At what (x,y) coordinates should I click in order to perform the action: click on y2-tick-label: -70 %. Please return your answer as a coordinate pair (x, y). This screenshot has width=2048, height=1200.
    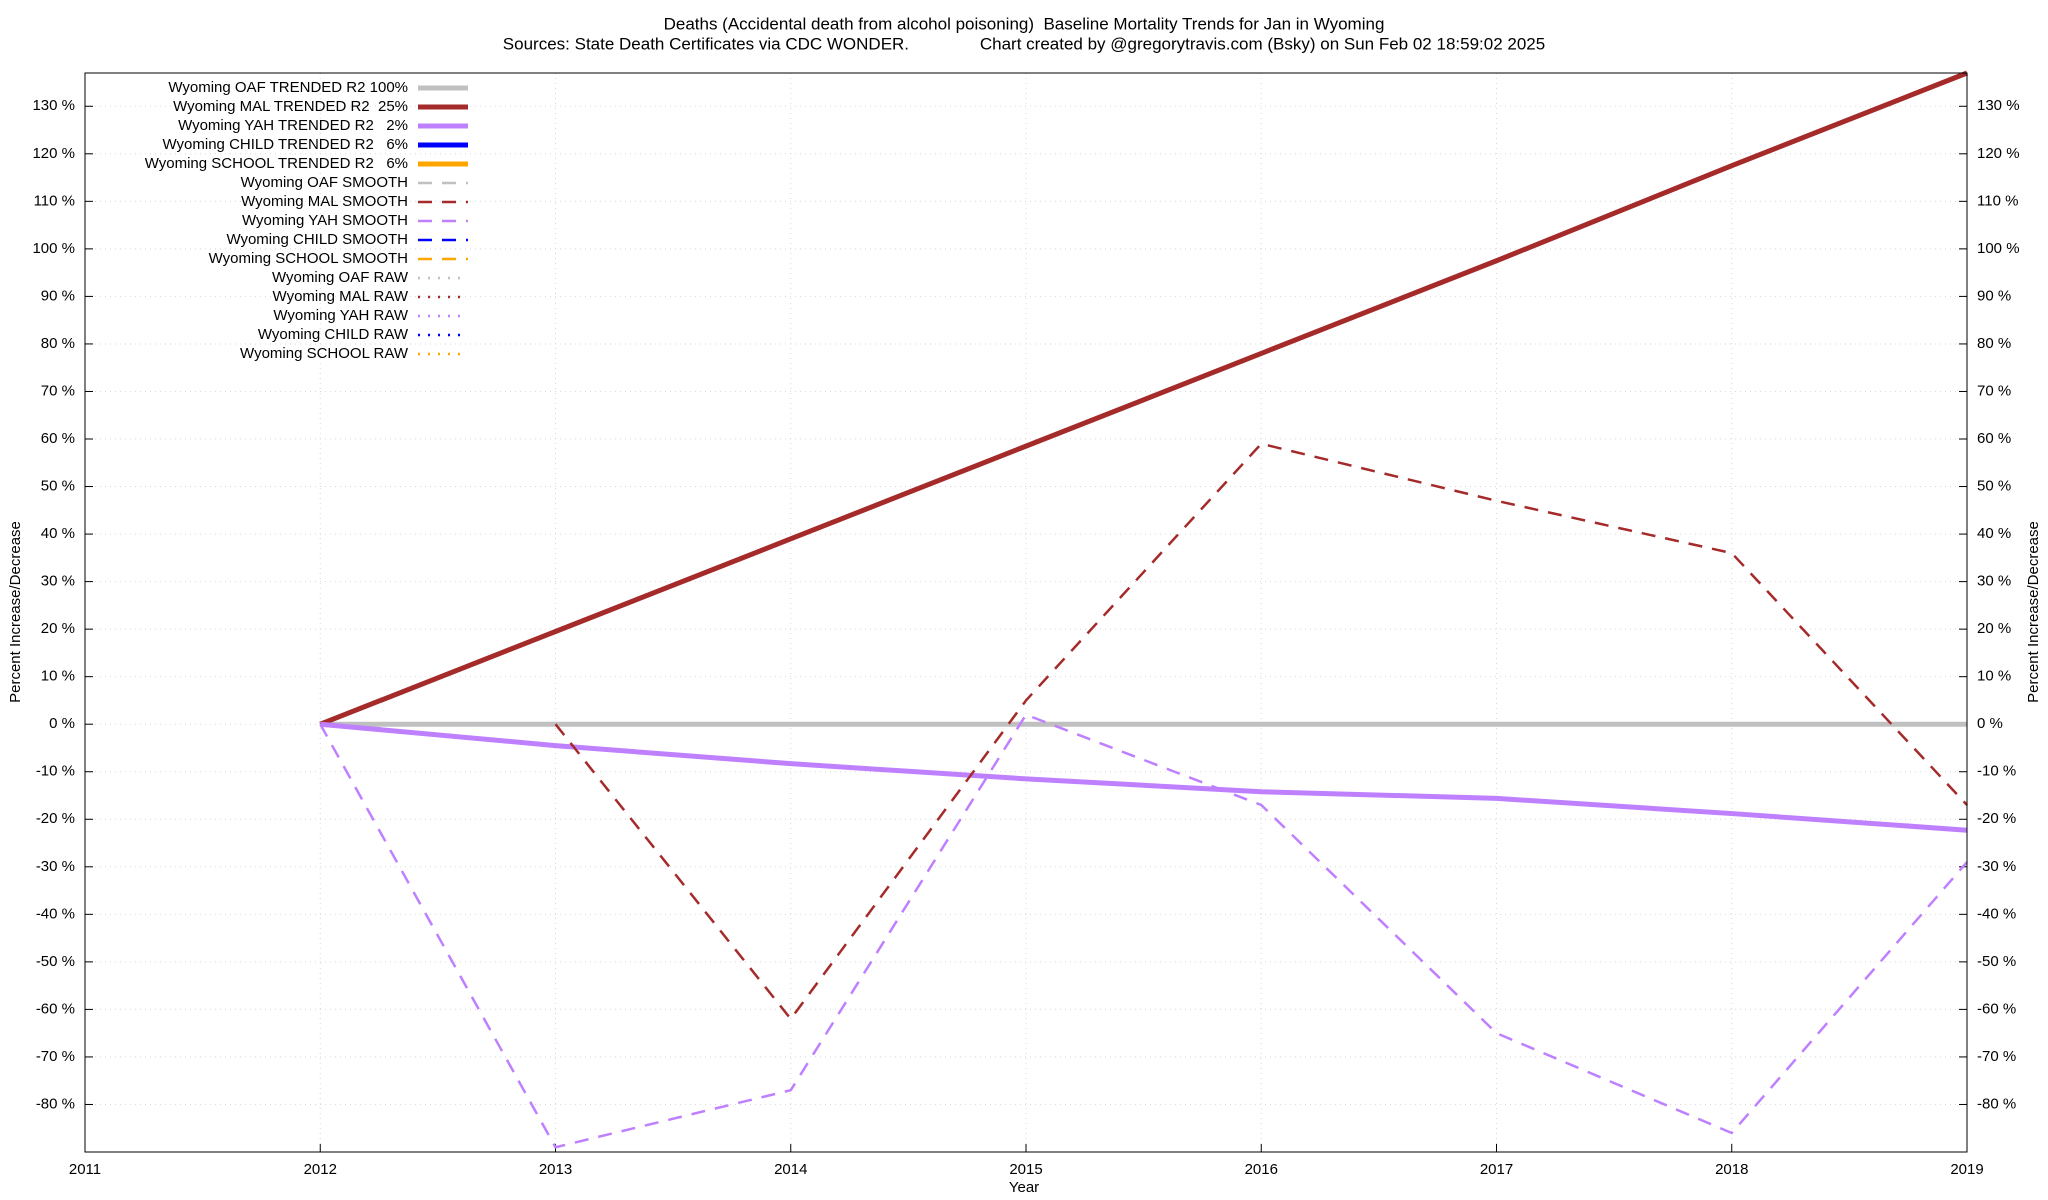
    Looking at the image, I should click on (1996, 1056).